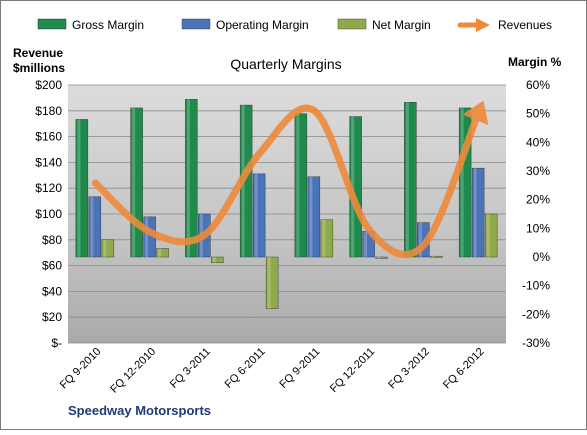 The height and width of the screenshot is (435, 587). What do you see at coordinates (39, 68) in the screenshot?
I see `left-axis-label-line2: $millions` at bounding box center [39, 68].